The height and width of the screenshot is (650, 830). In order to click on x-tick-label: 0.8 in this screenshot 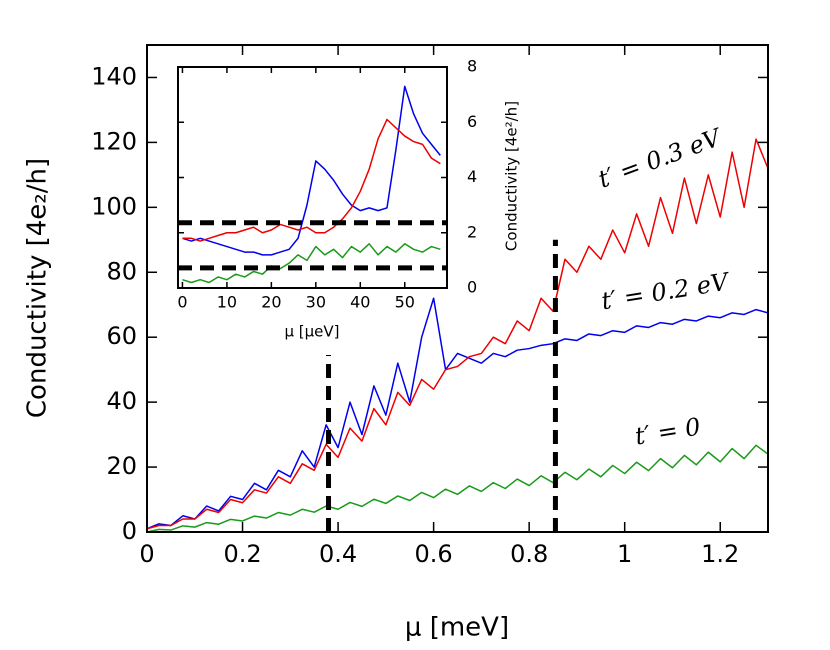, I will do `click(529, 554)`.